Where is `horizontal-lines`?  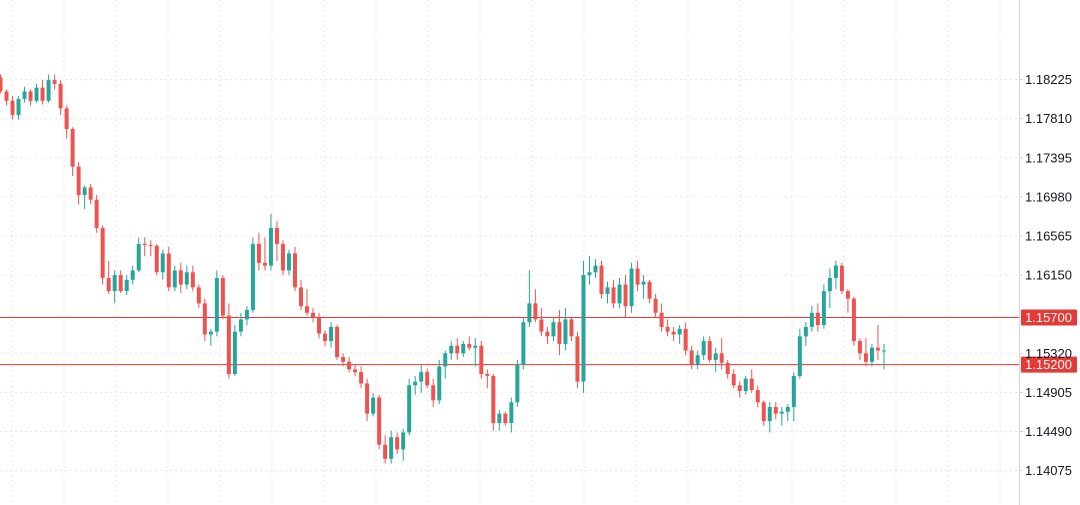
horizontal-lines is located at coordinates (509, 341).